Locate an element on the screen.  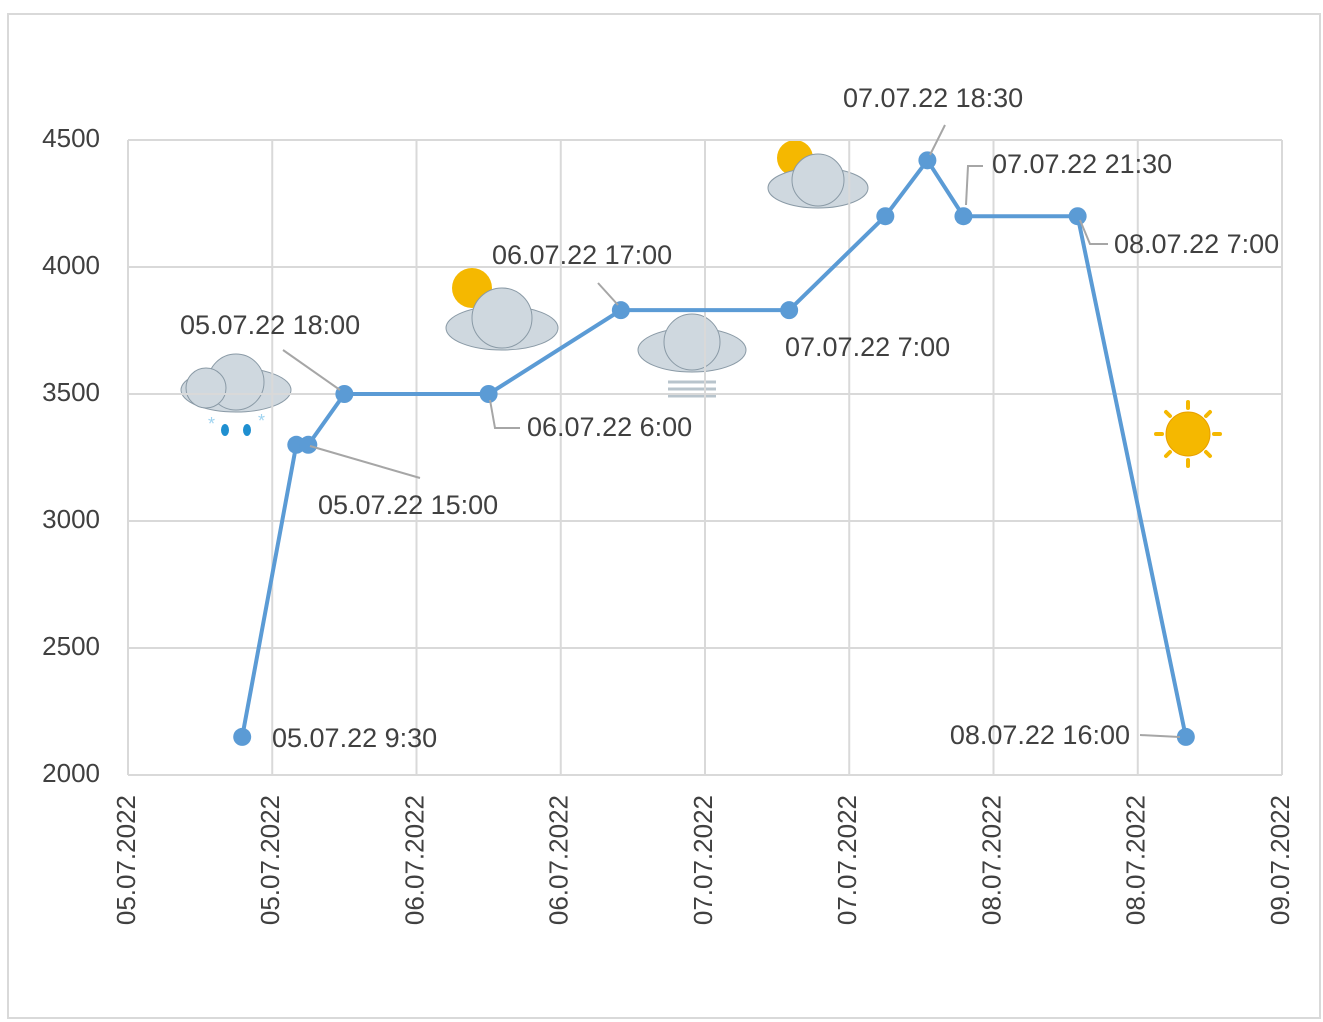
point-label: 05.07.22 9:30 is located at coordinates (354, 738).